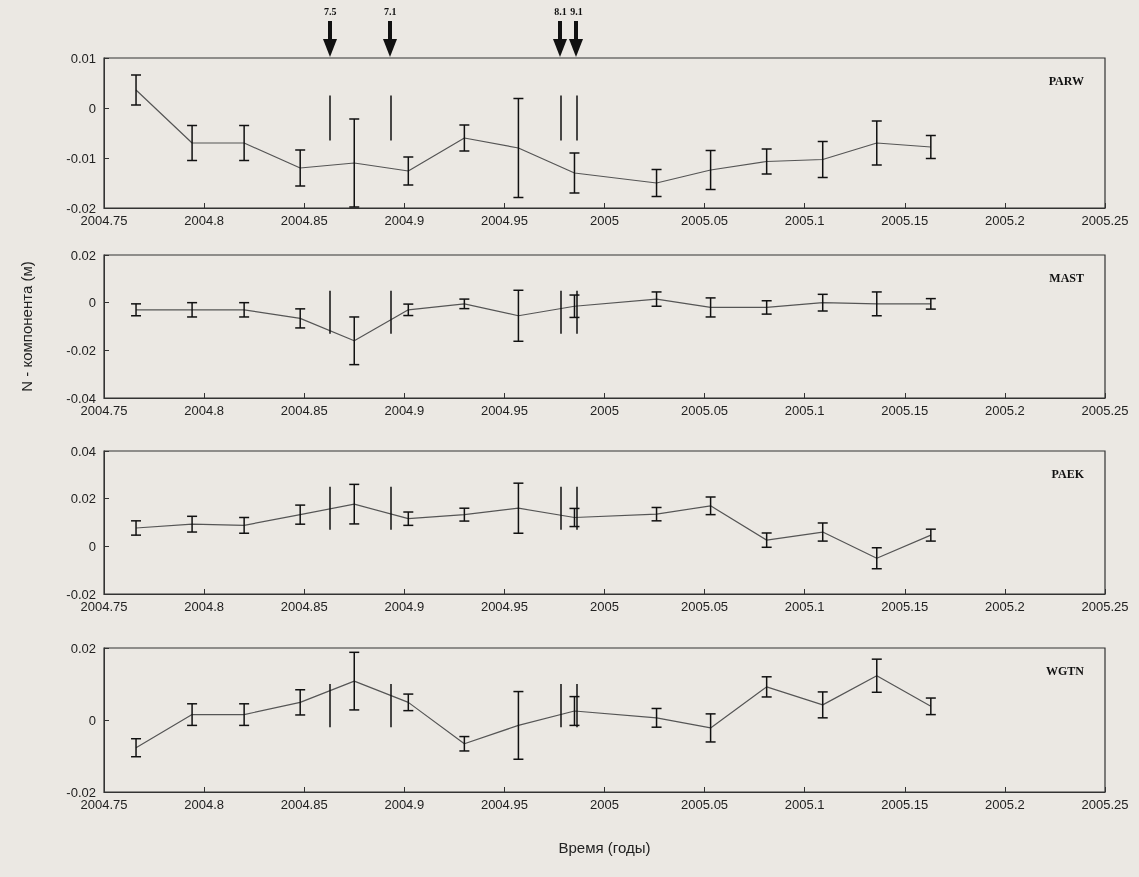  Describe the element at coordinates (1066, 81) in the screenshot. I see `text: PARW` at that location.